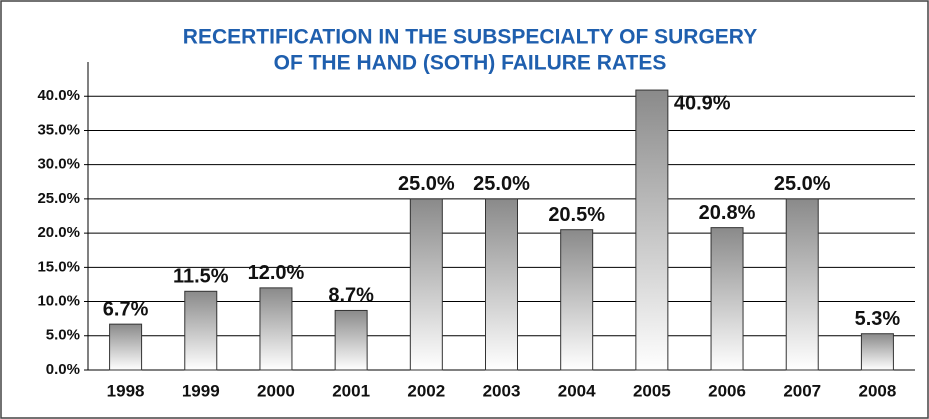 Image resolution: width=929 pixels, height=419 pixels. I want to click on x-tick-label: 2001, so click(351, 390).